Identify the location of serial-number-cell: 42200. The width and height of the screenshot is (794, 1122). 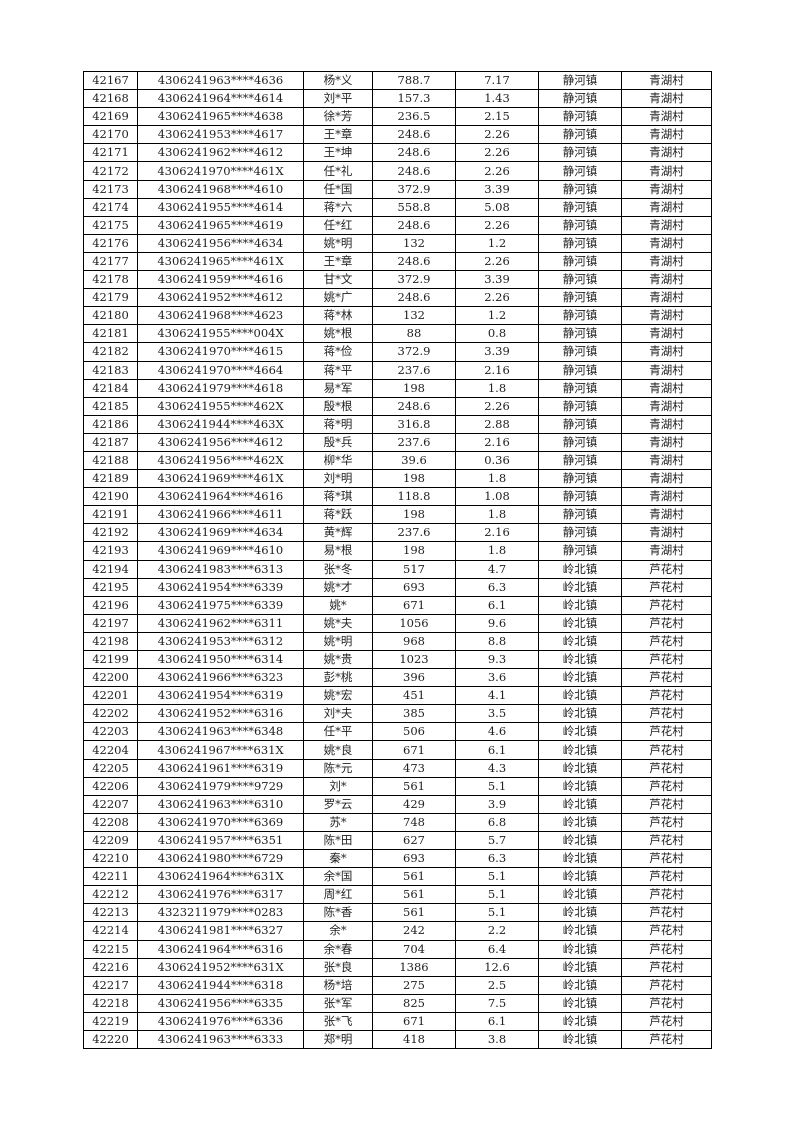
(110, 678).